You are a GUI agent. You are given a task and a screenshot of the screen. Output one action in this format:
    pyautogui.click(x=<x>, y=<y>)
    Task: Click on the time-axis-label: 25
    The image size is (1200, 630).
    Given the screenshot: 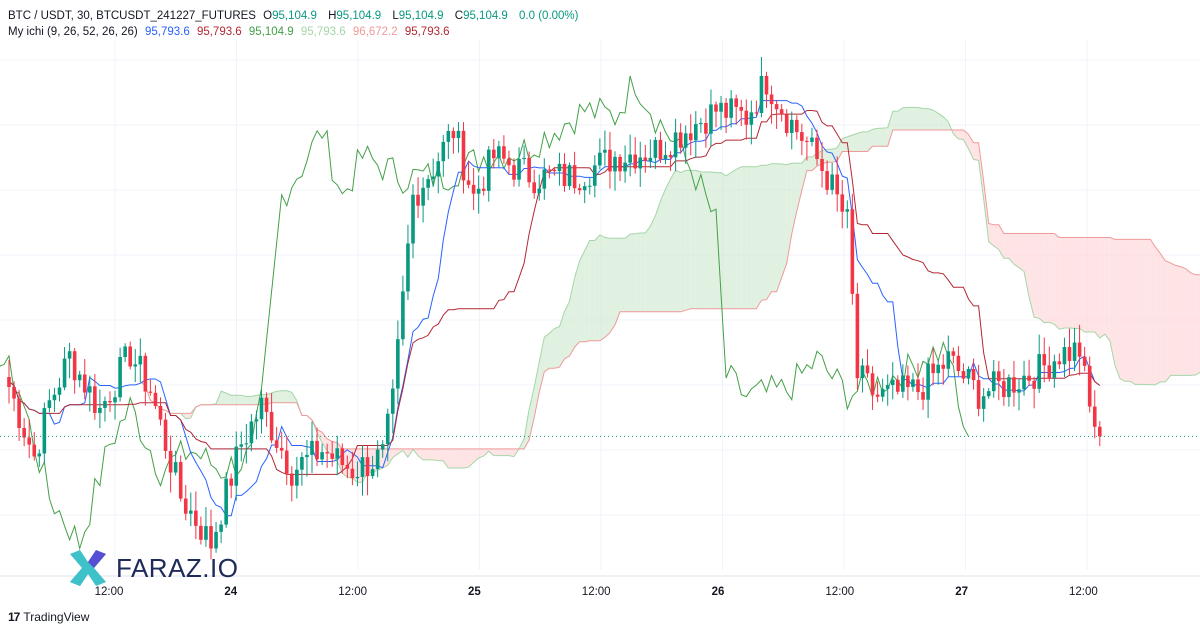 What is the action you would take?
    pyautogui.click(x=474, y=592)
    